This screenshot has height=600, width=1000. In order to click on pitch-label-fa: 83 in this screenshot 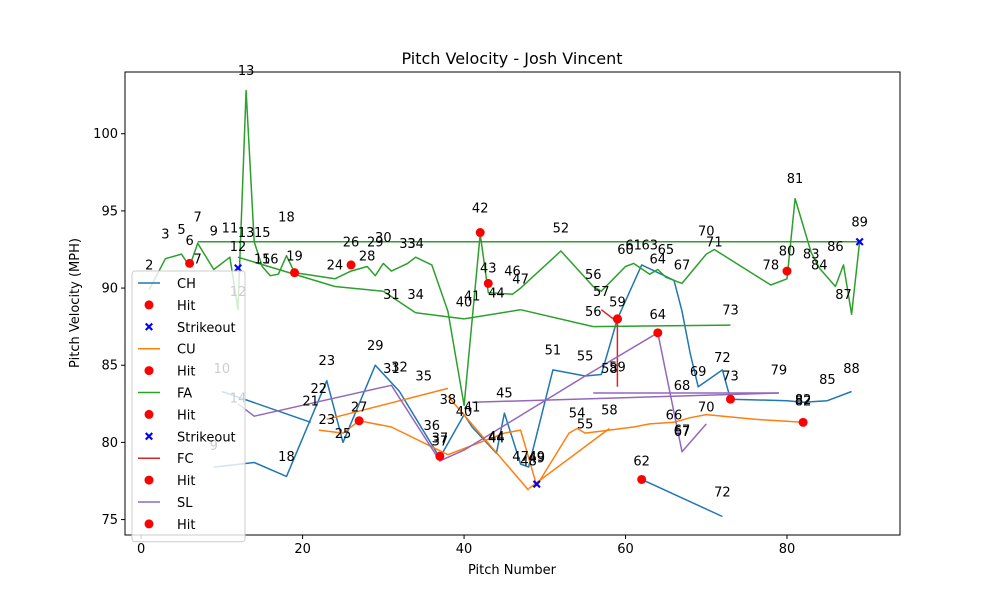, I will do `click(811, 255)`.